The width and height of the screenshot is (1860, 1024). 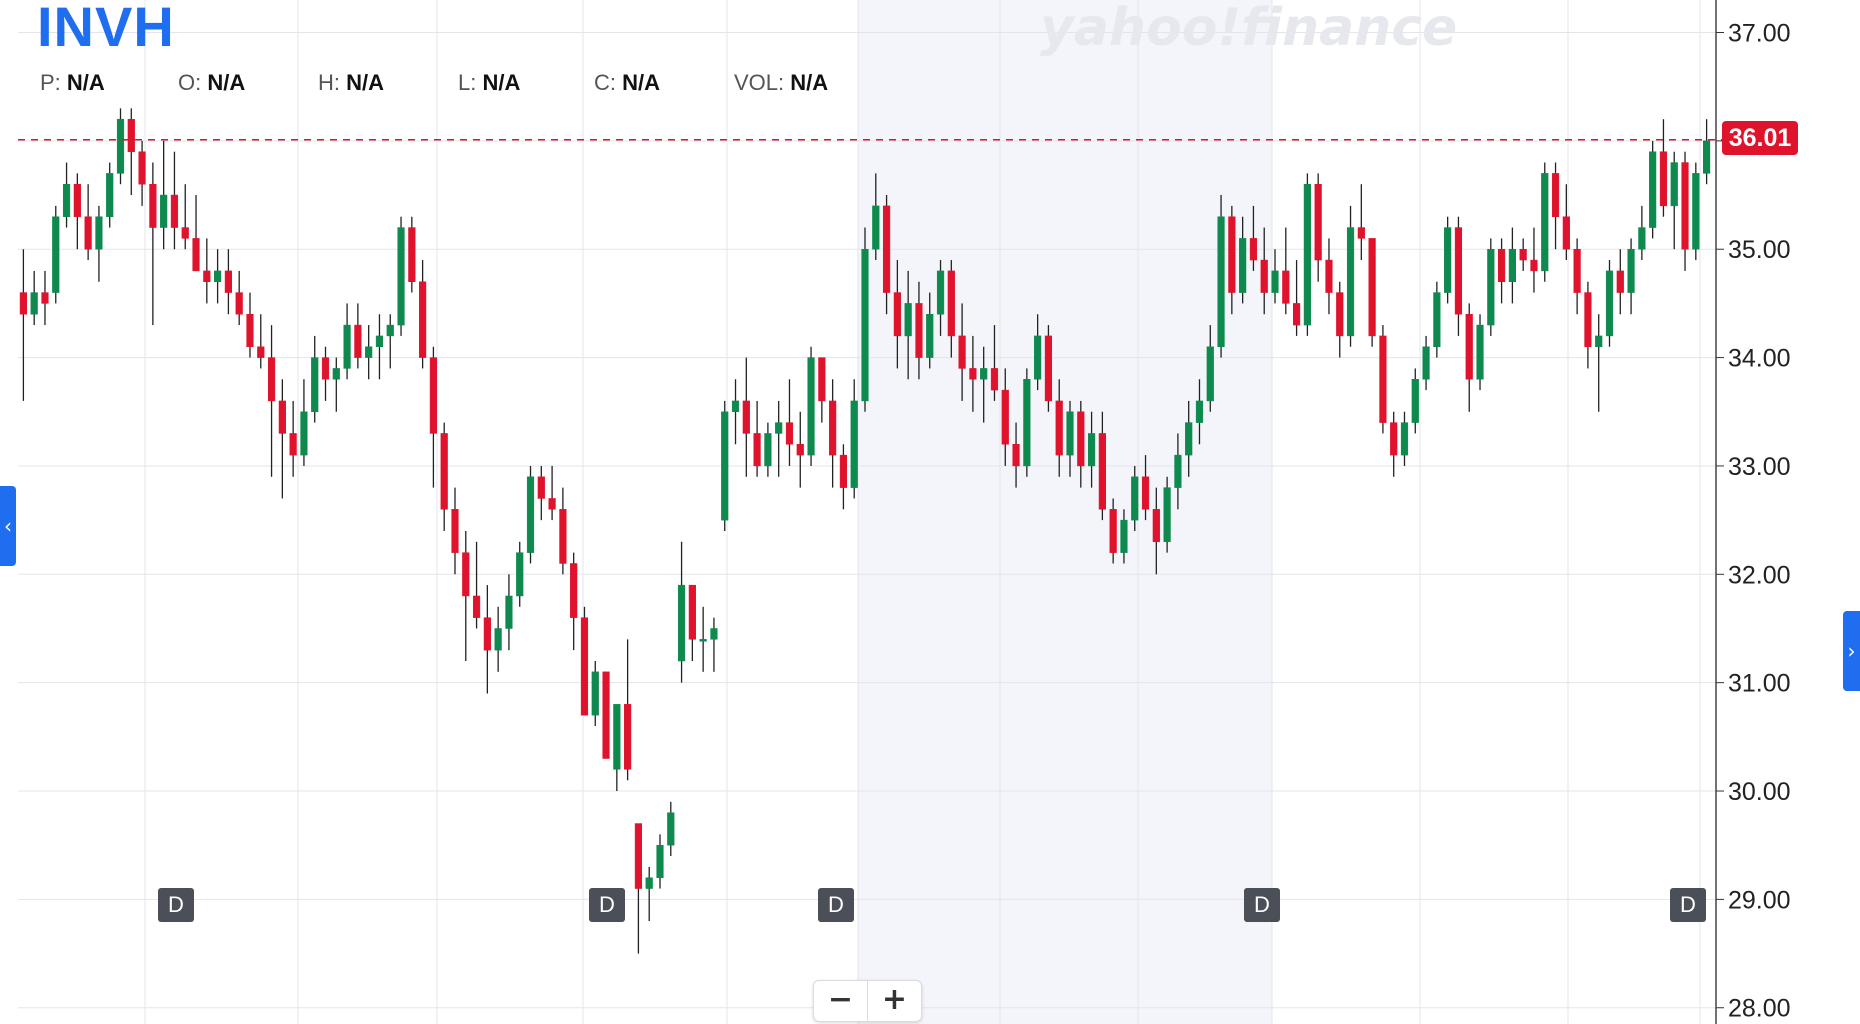 I want to click on y-tick-label: 28.00, so click(x=1759, y=1009).